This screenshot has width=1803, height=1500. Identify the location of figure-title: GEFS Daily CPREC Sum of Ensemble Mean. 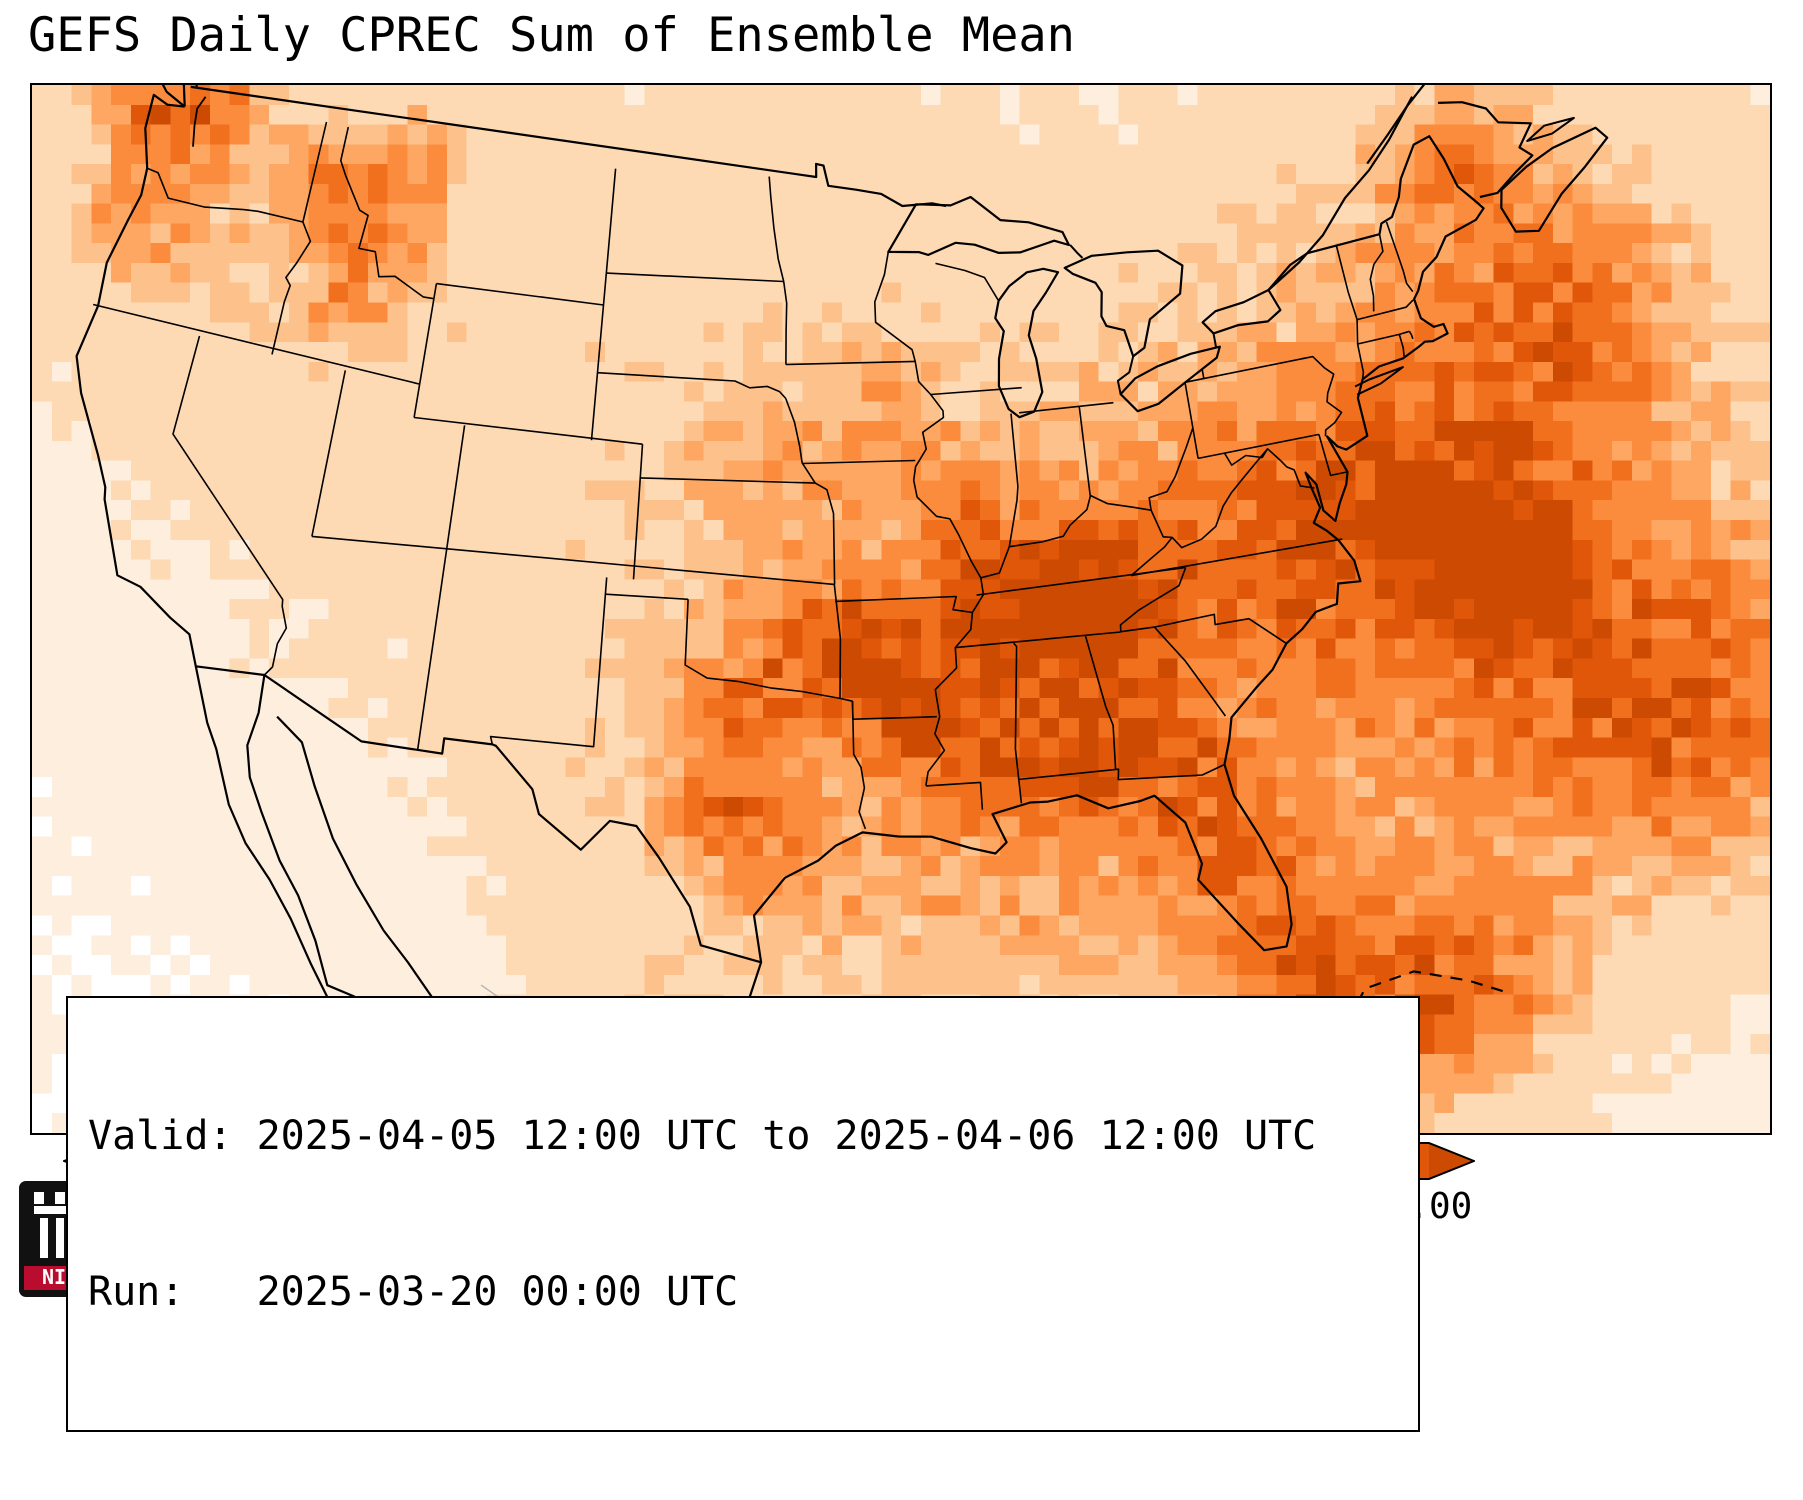
(551, 35).